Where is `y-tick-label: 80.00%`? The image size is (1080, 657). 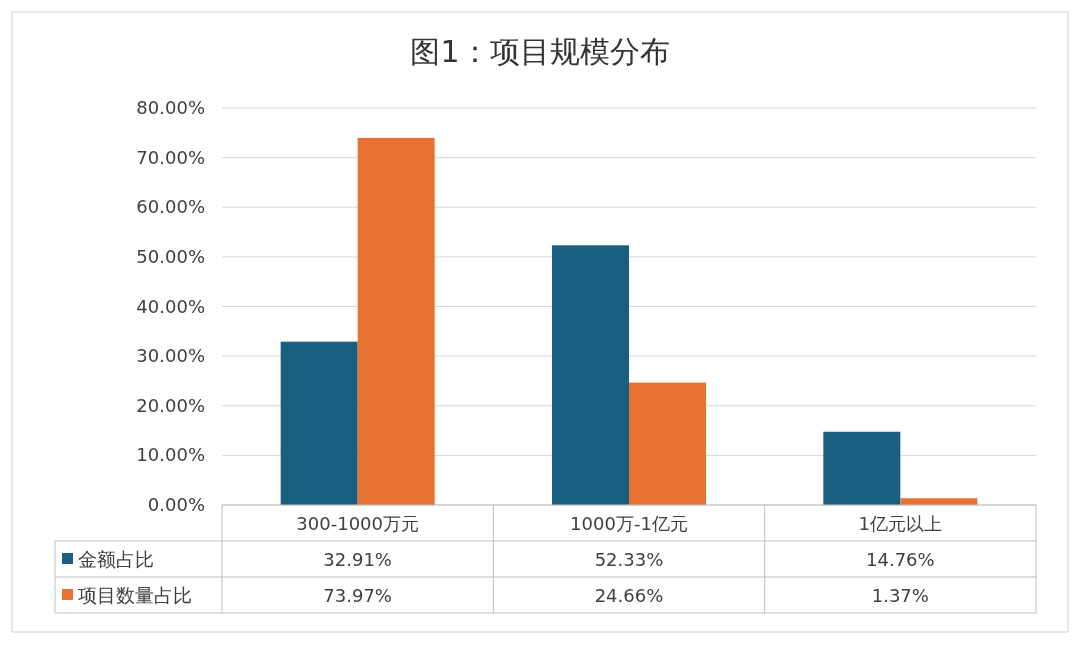 y-tick-label: 80.00% is located at coordinates (170, 107).